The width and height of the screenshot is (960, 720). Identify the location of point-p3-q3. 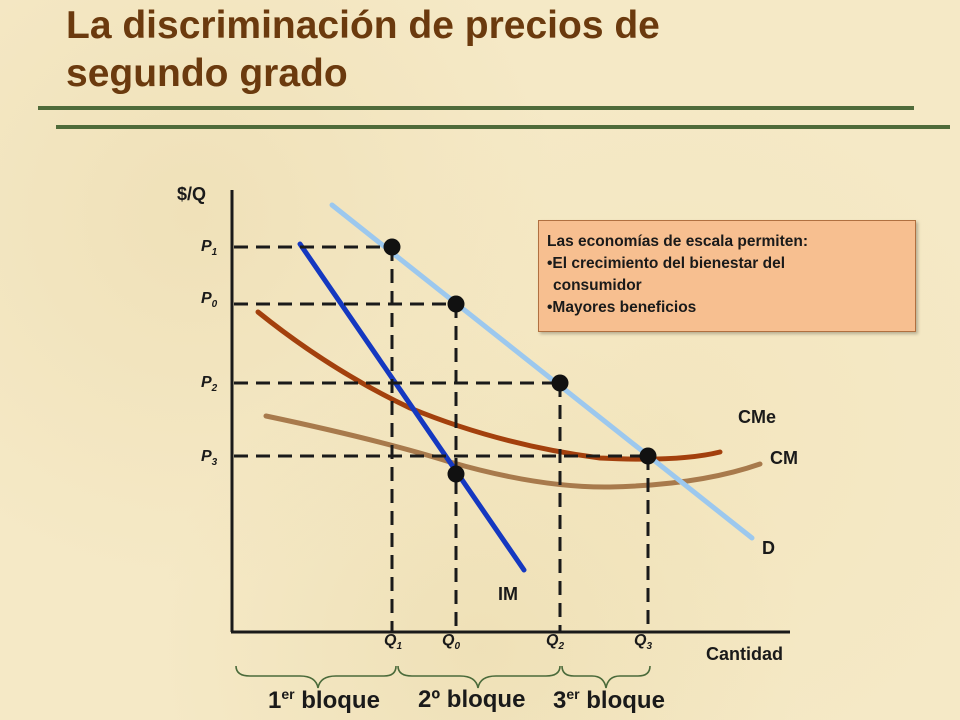
(648, 456).